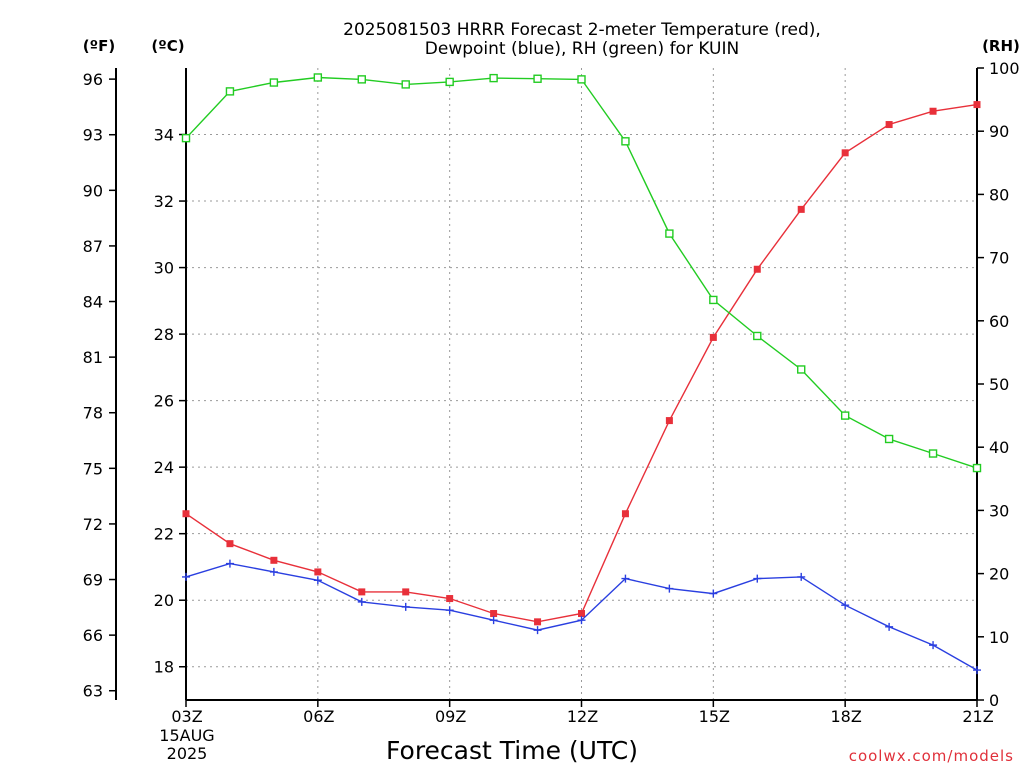  What do you see at coordinates (93, 580) in the screenshot?
I see `fahrenheit-tick-label: 69` at bounding box center [93, 580].